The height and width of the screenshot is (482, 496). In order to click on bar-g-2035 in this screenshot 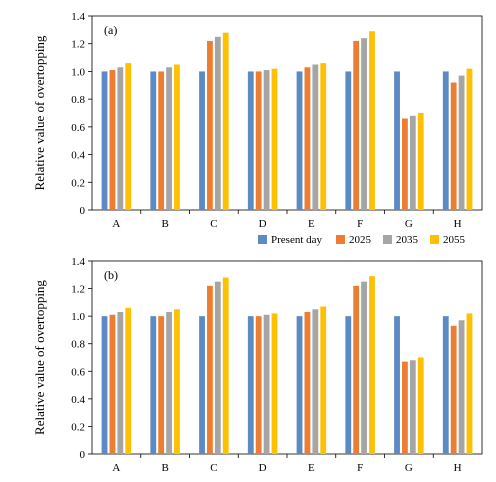, I will do `click(412, 162)`.